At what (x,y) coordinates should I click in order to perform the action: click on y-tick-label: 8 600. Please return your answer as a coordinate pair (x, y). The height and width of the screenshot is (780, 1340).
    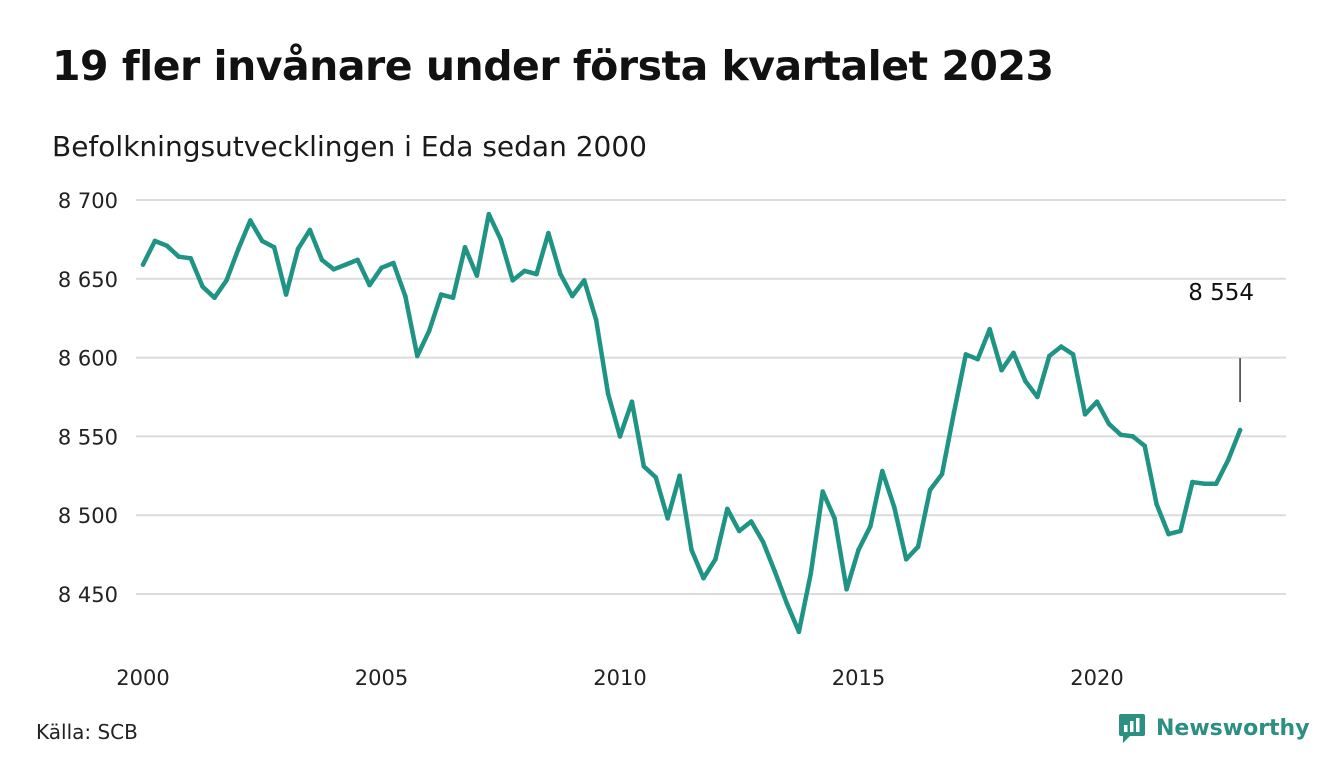
    Looking at the image, I should click on (88, 359).